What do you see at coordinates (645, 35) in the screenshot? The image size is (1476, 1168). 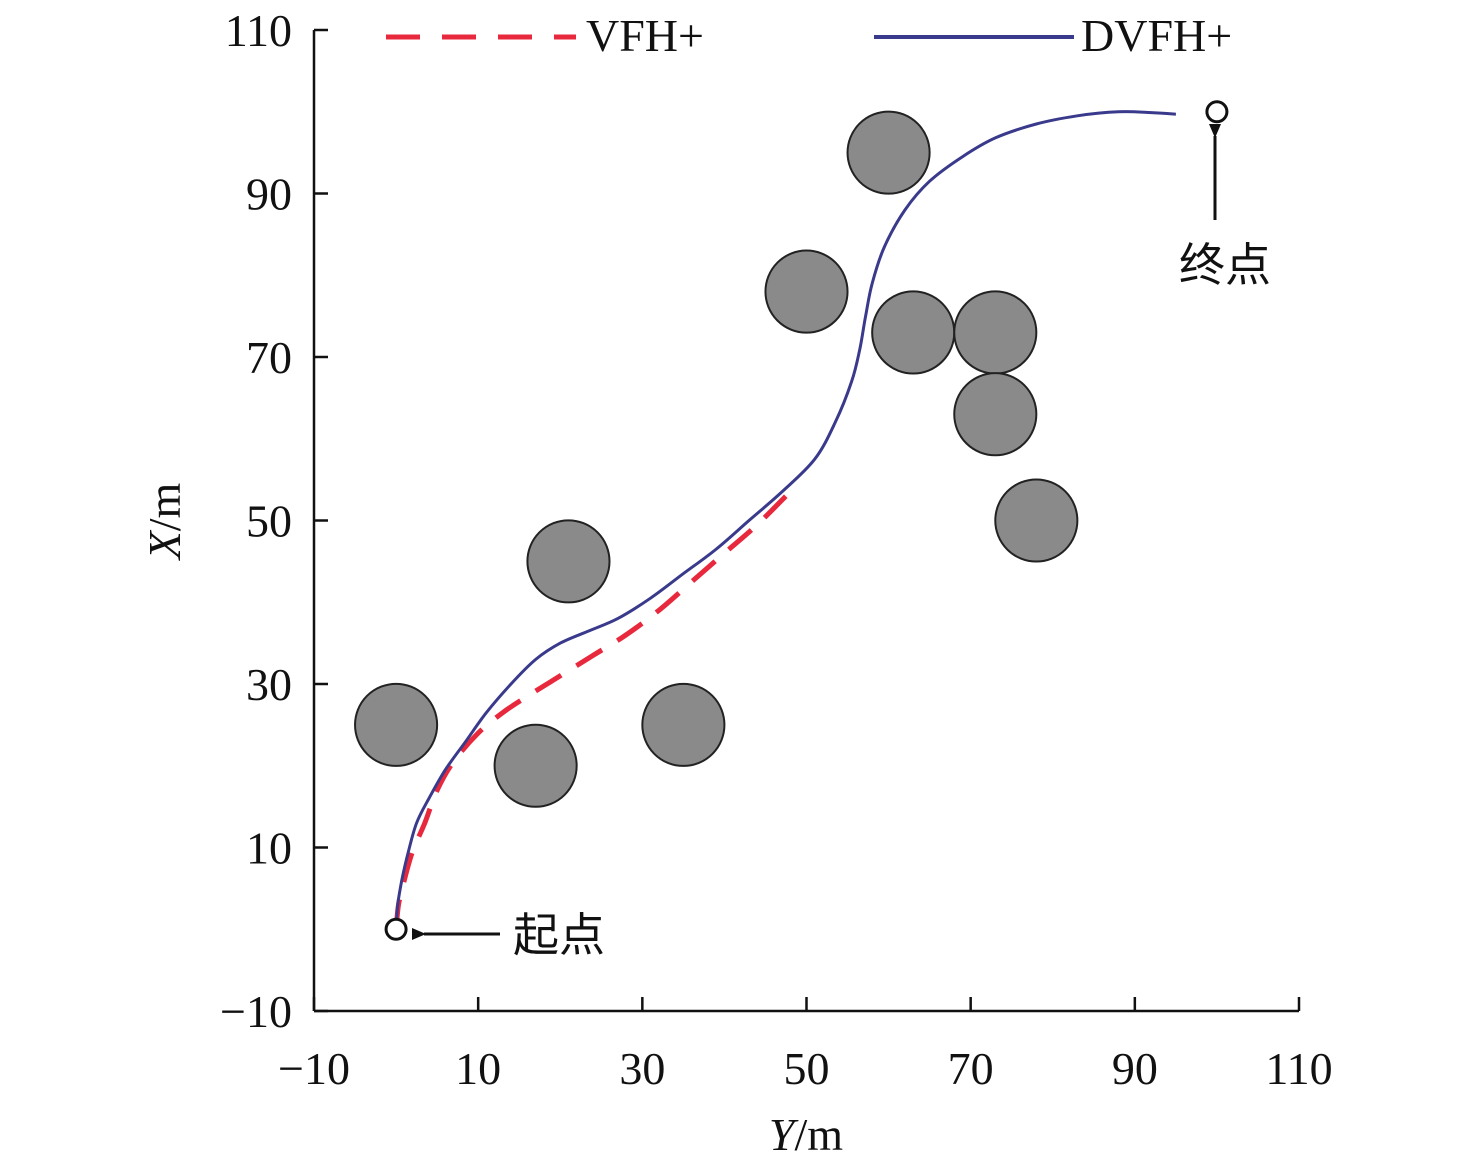 I see `legend-label-vfh: VFH+` at bounding box center [645, 35].